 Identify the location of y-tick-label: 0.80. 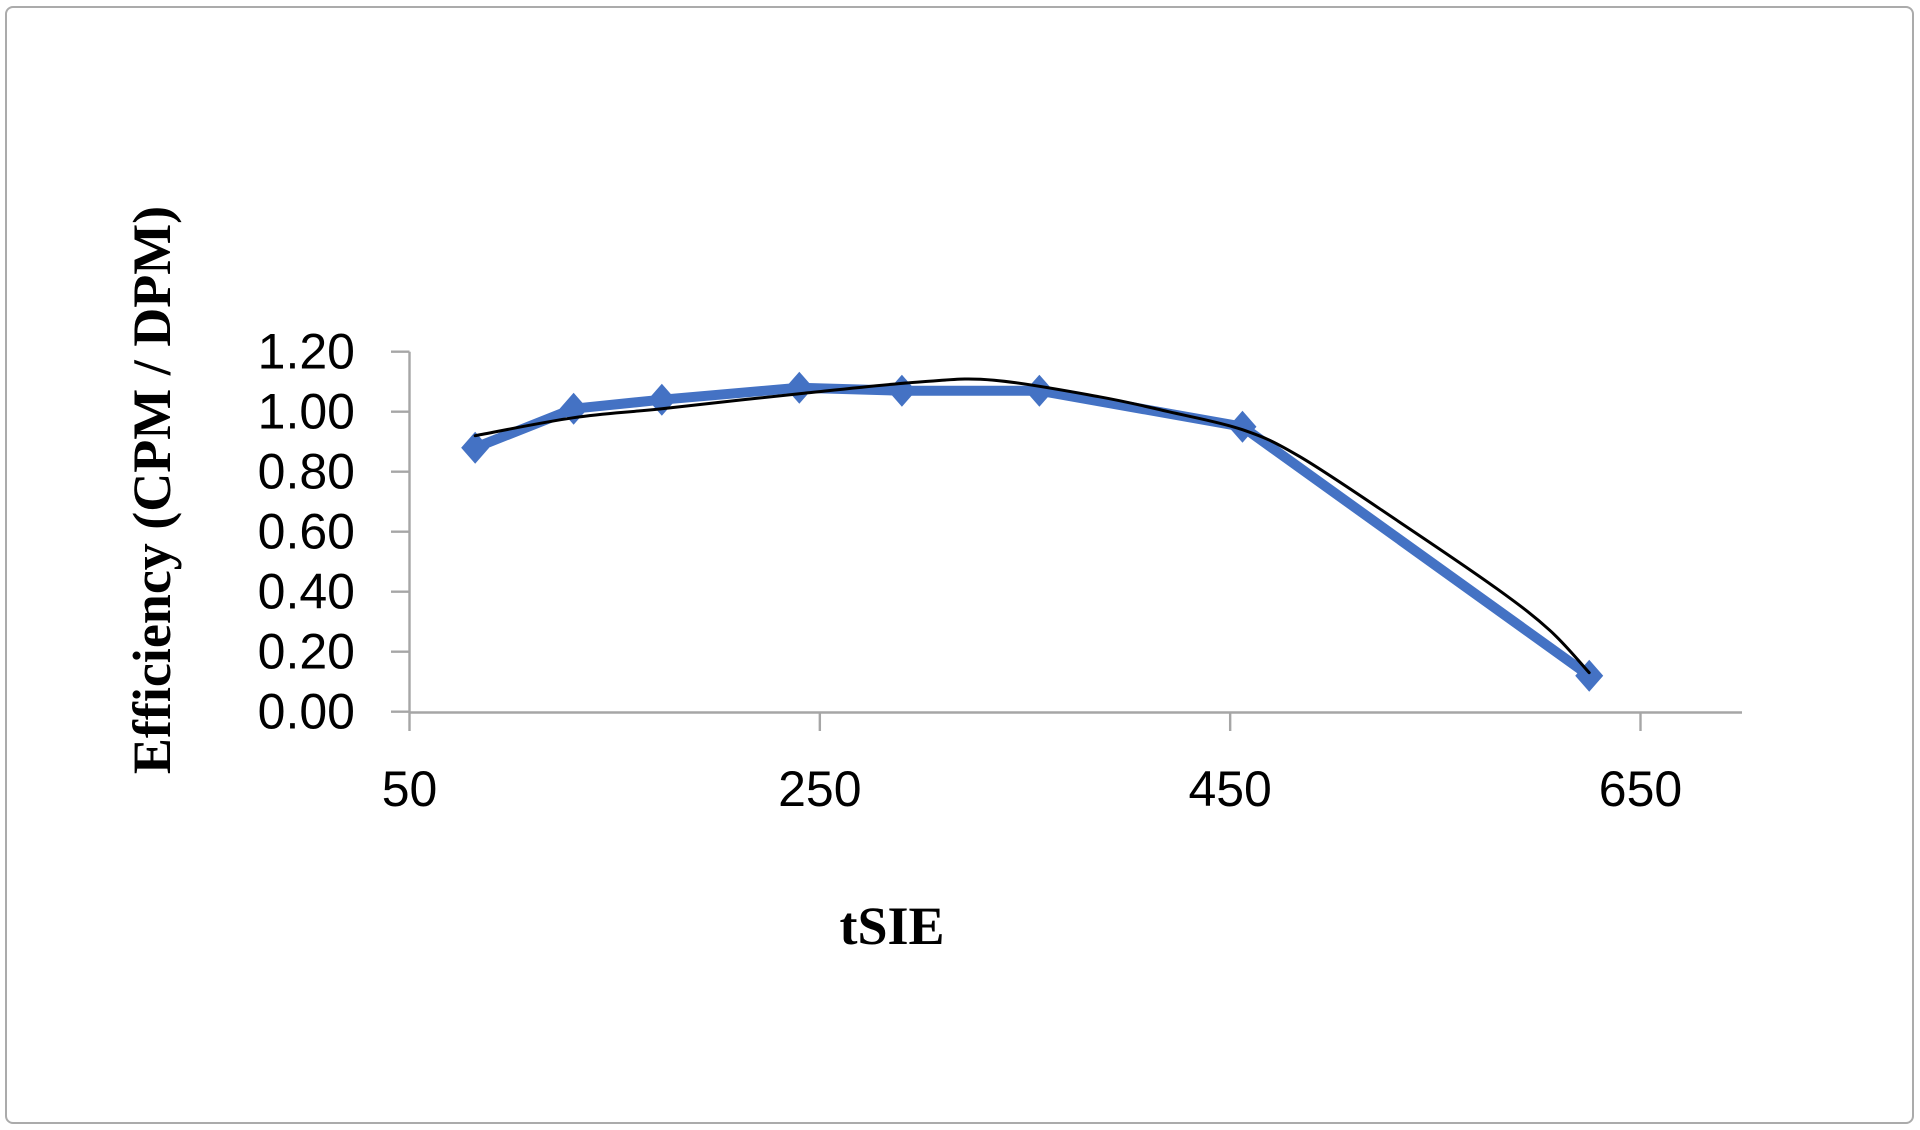
(306, 472).